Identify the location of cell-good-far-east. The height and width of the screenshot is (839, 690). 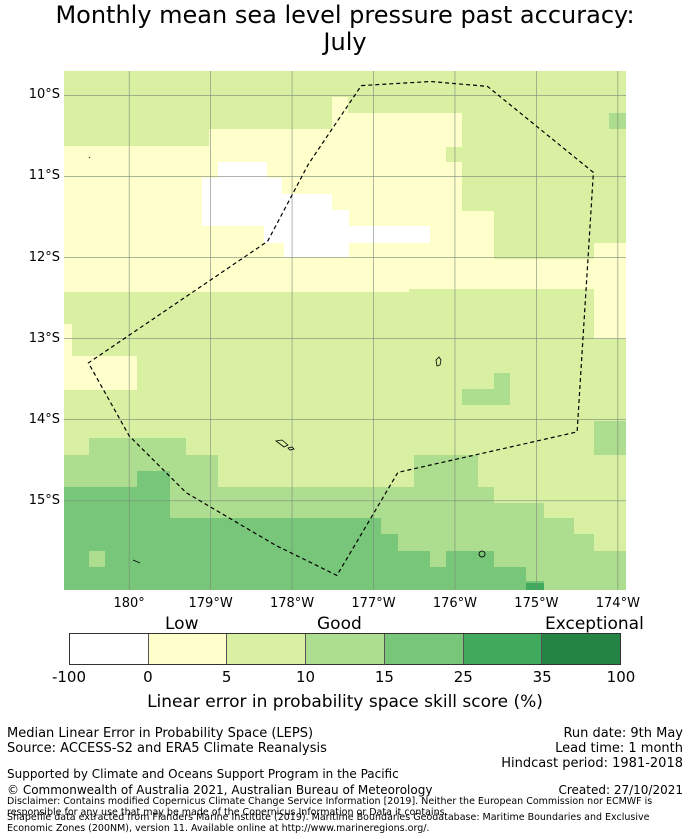
(610, 438).